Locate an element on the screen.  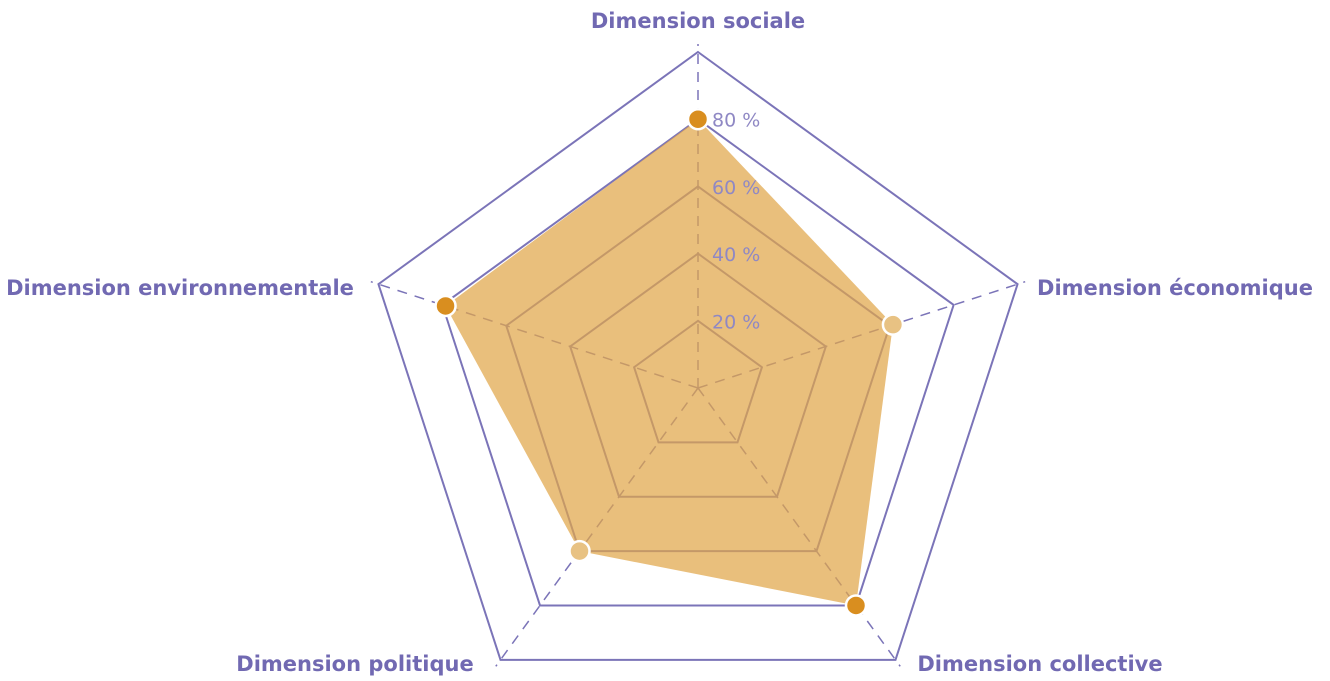
y-tick-label: 20 % is located at coordinates (736, 322).